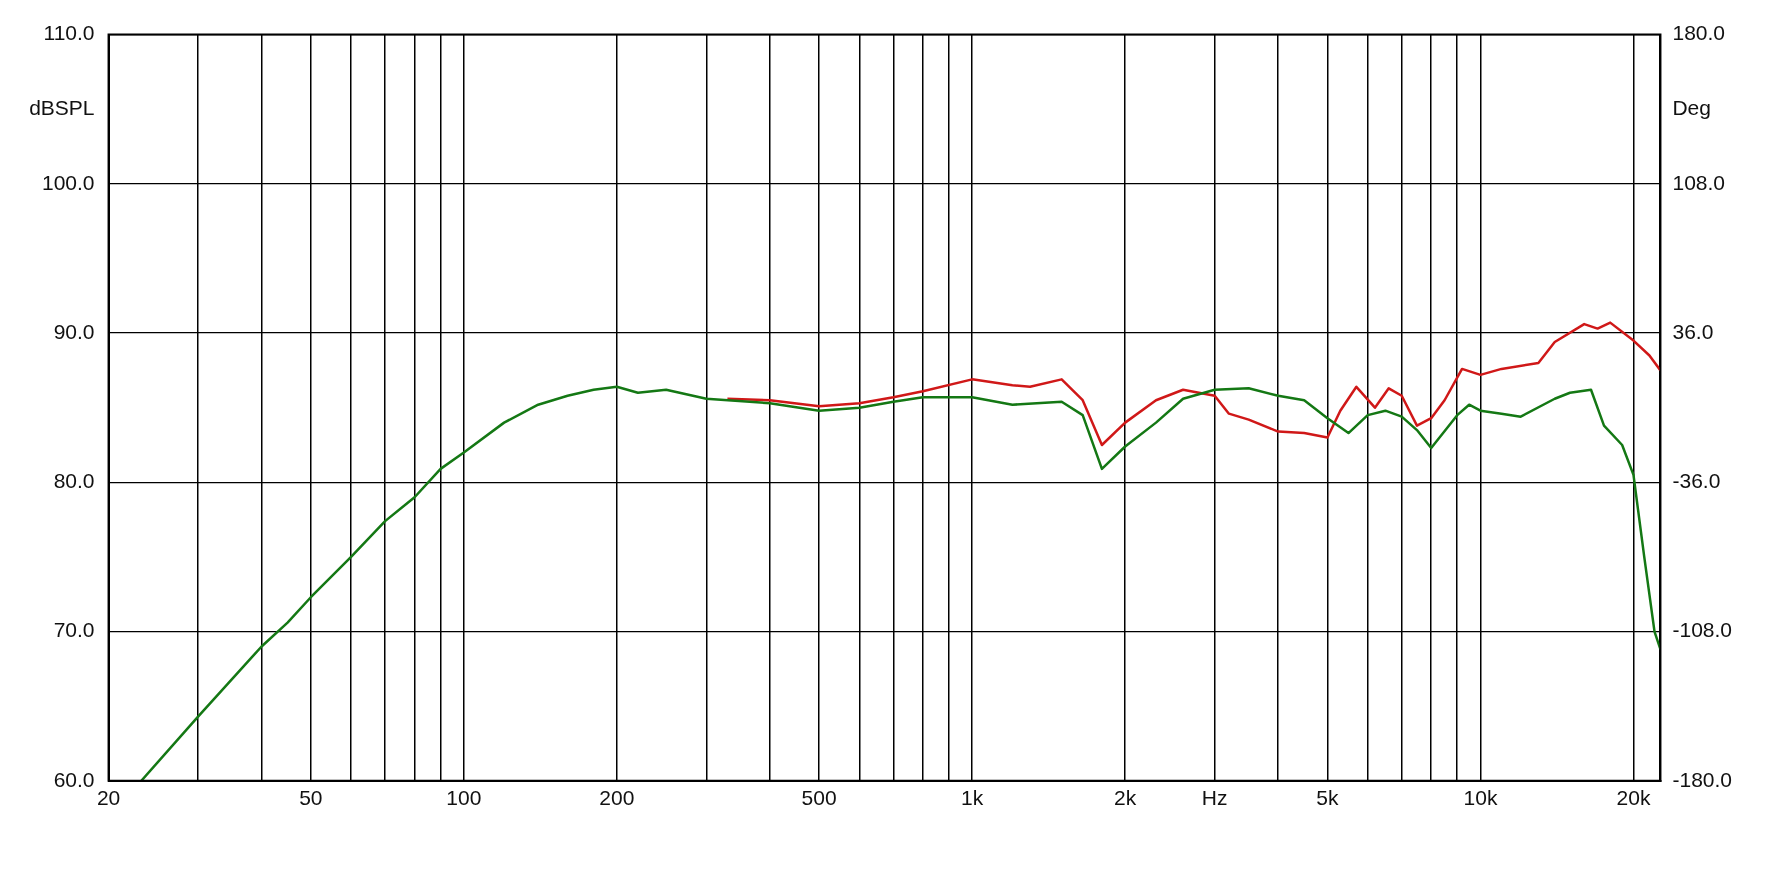 This screenshot has height=886, width=1772. I want to click on x-tick-label: 200, so click(617, 798).